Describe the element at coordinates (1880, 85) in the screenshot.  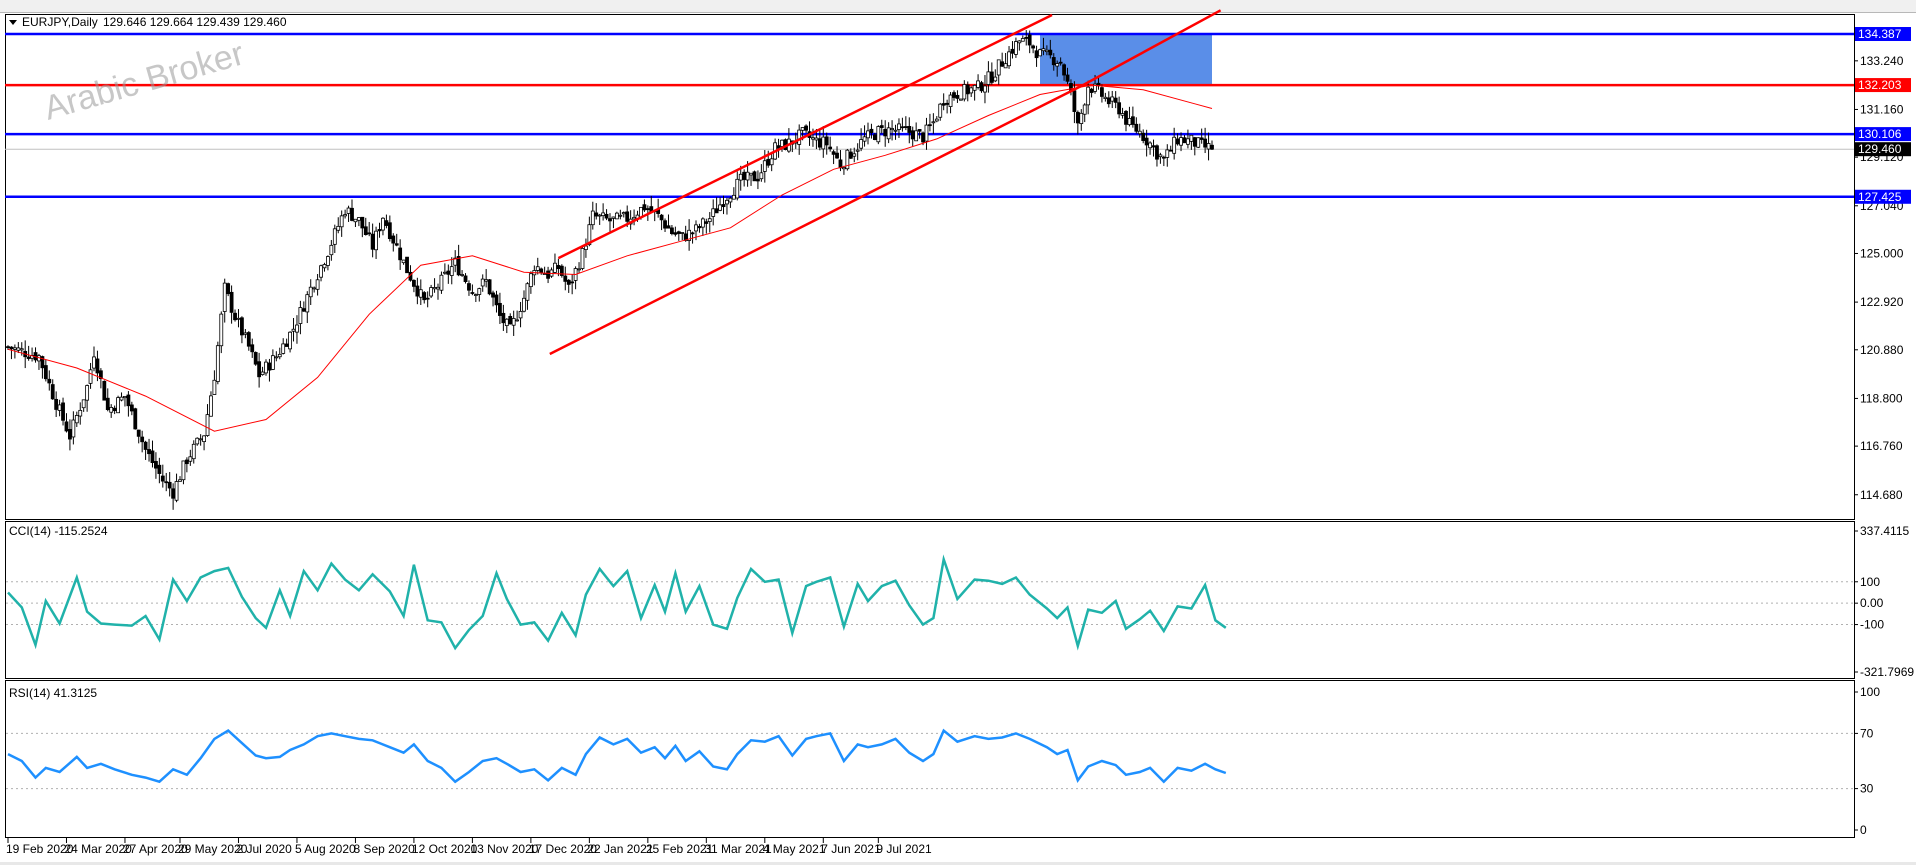
I see `level-tag-1: 132.203` at that location.